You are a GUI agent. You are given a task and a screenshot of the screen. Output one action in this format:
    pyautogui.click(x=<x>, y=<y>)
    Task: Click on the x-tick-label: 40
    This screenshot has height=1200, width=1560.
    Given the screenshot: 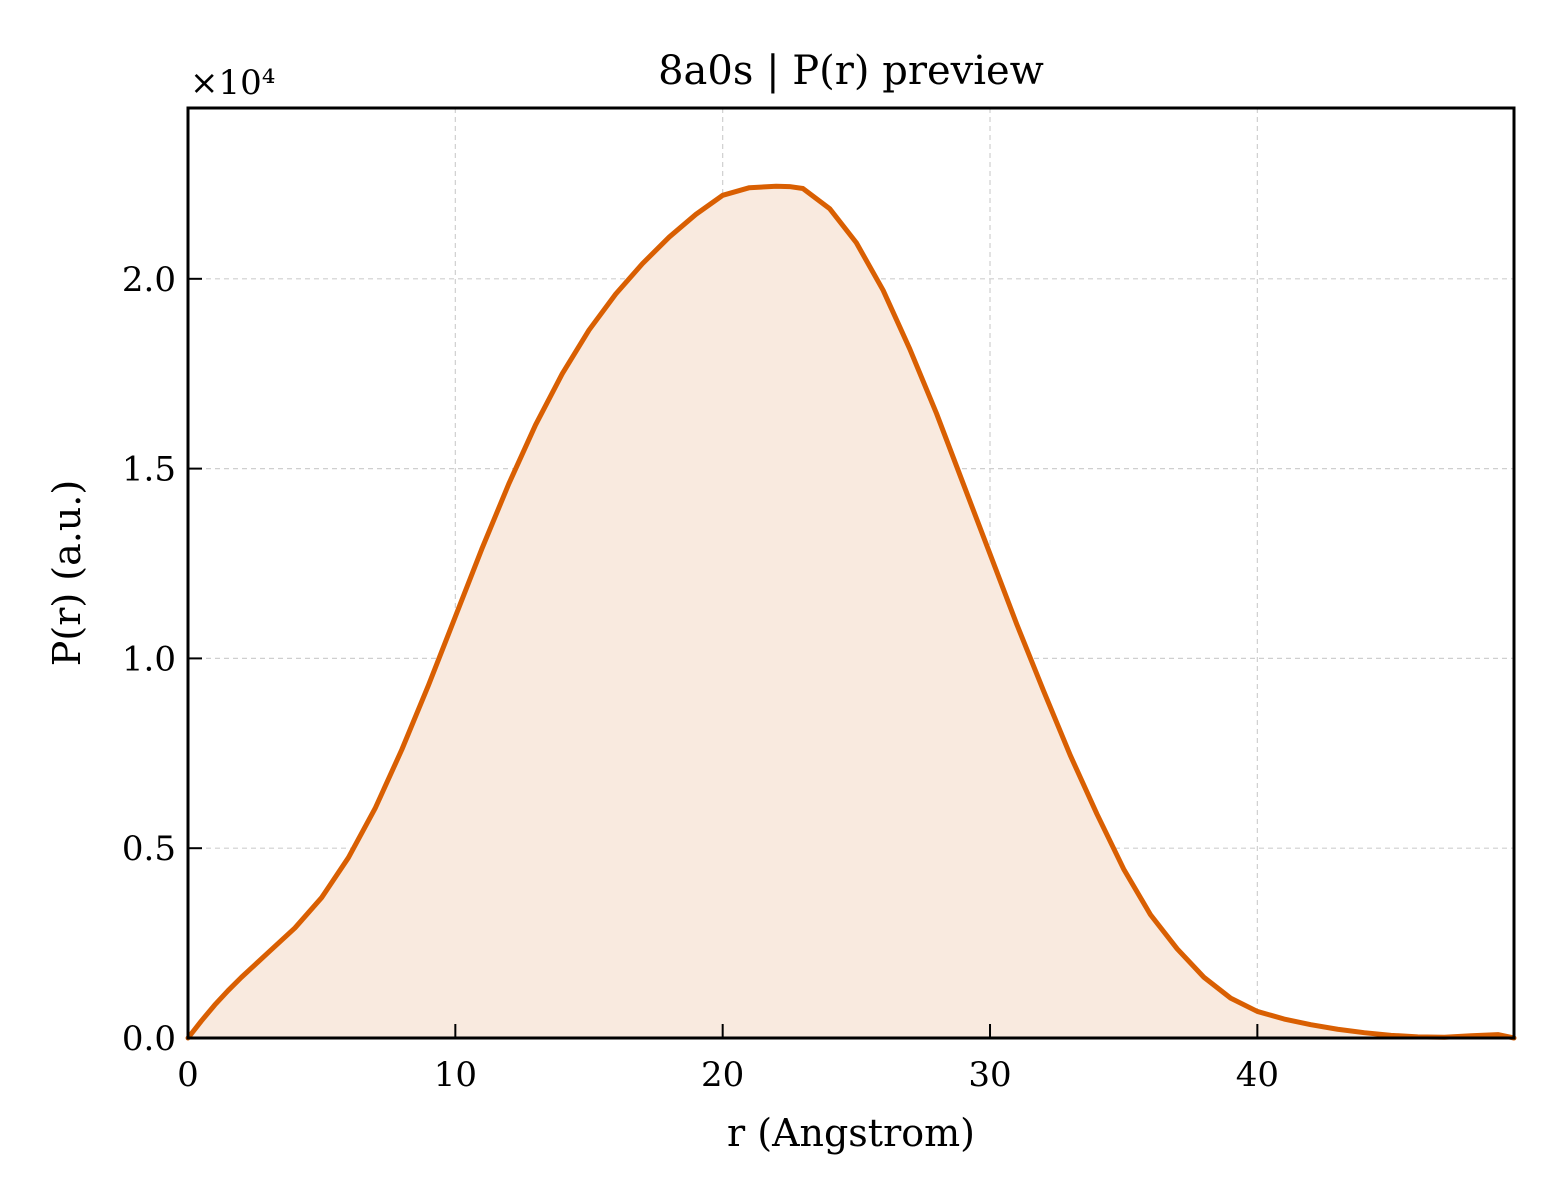 What is the action you would take?
    pyautogui.click(x=1257, y=1075)
    